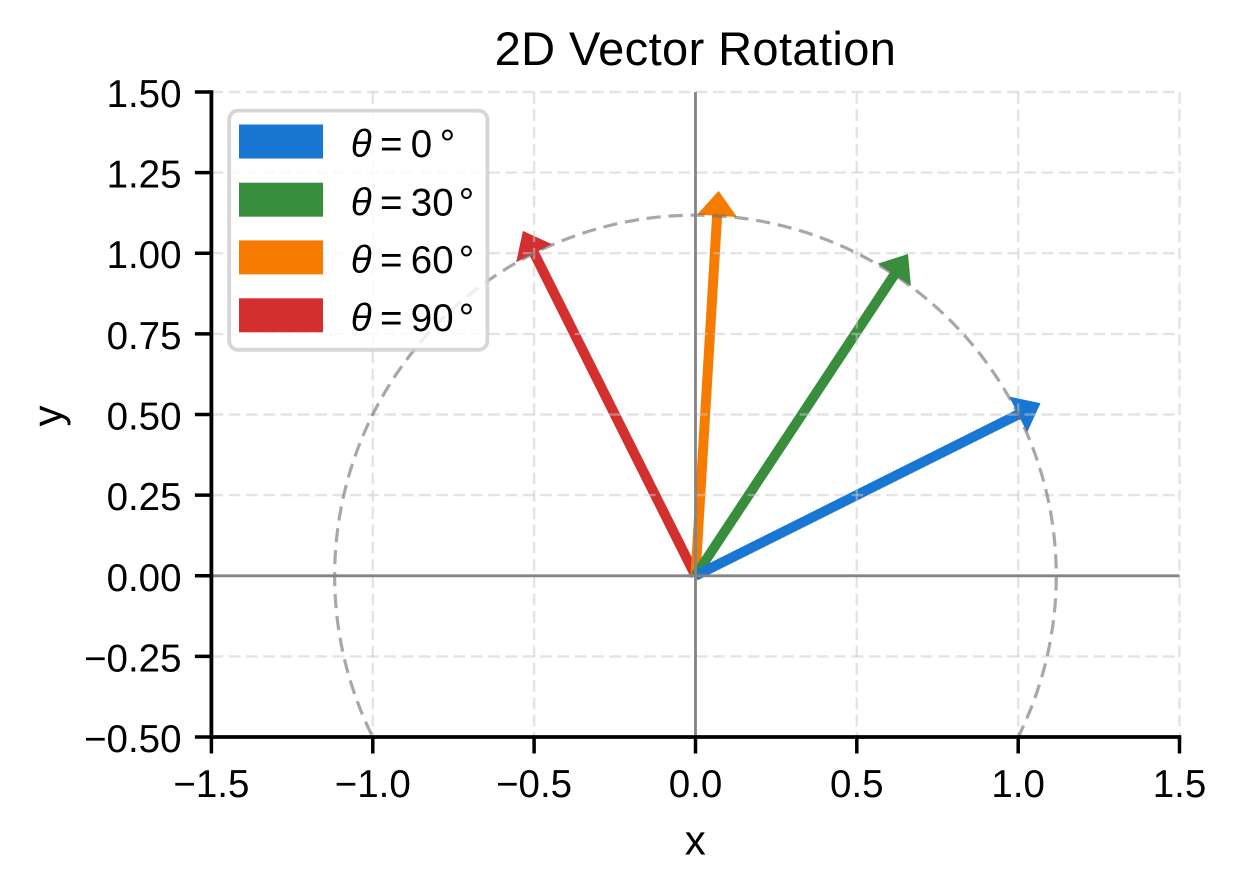 This screenshot has width=1234, height=893. I want to click on svg-text: 1.5, so click(1180, 784).